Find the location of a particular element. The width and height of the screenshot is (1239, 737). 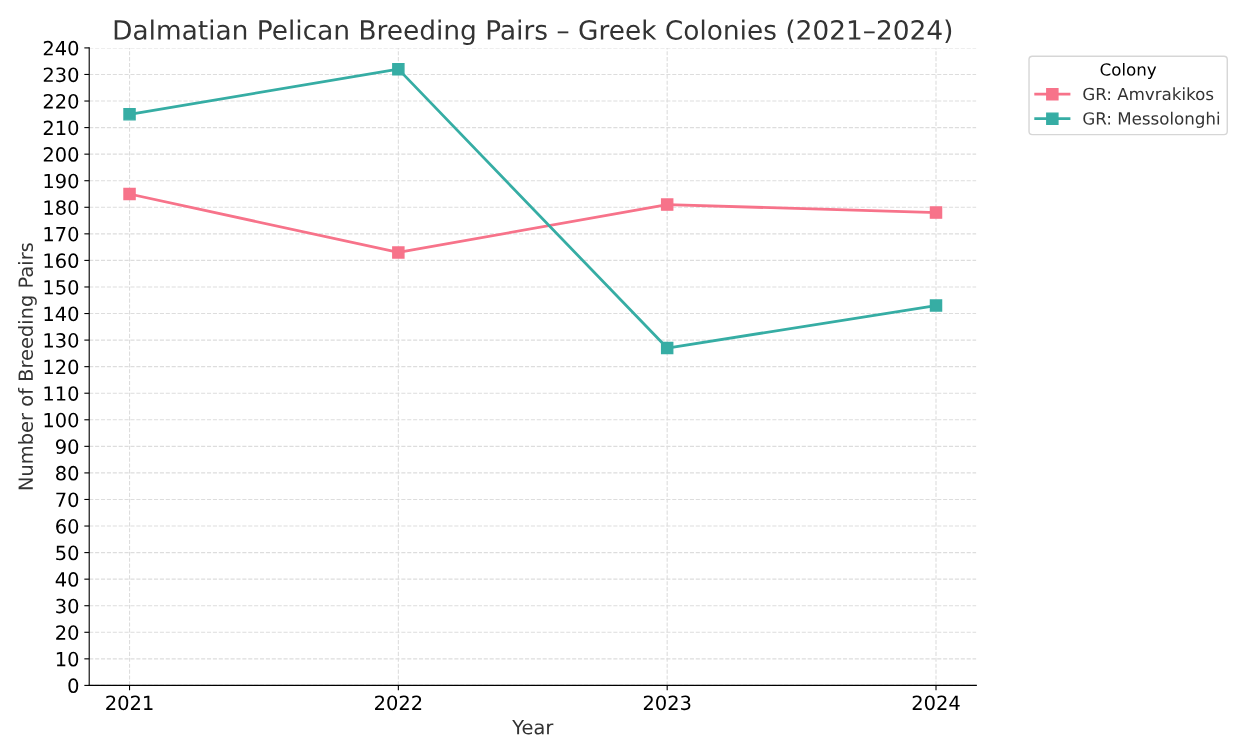

y-tick-label: 230 is located at coordinates (61, 75).